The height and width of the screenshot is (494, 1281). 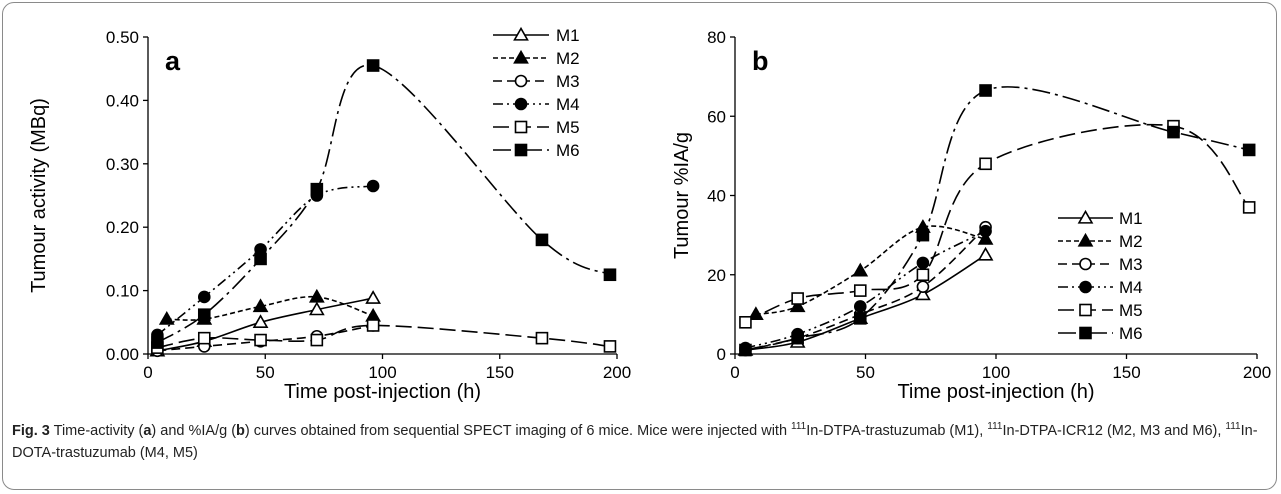 I want to click on legend-label-M6: M6, so click(x=568, y=150).